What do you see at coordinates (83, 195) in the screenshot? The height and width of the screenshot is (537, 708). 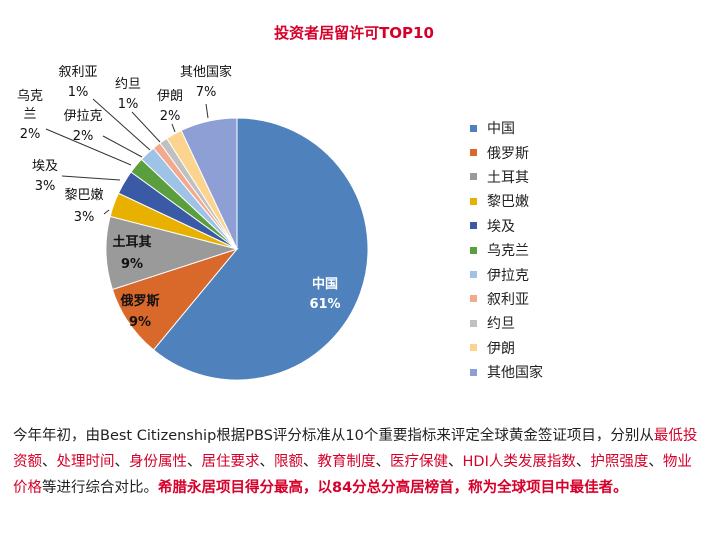 I see `slice-label-name-4: 黎巴嫩` at bounding box center [83, 195].